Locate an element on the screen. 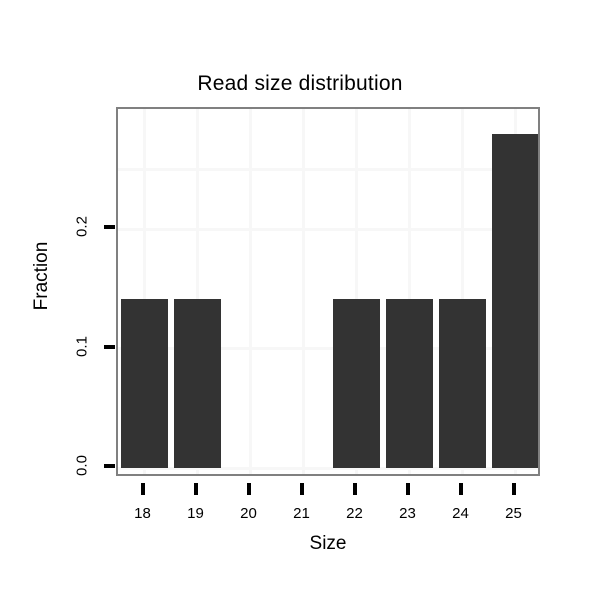 The image size is (600, 600). x-axis-title: Size is located at coordinates (328, 543).